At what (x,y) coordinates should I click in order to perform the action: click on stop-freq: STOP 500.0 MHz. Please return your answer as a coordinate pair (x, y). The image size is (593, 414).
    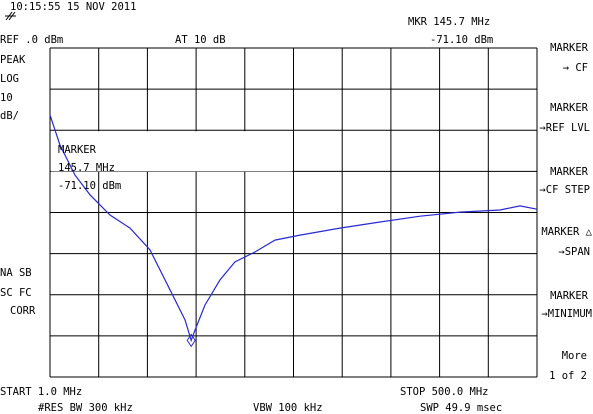
    Looking at the image, I should click on (444, 392).